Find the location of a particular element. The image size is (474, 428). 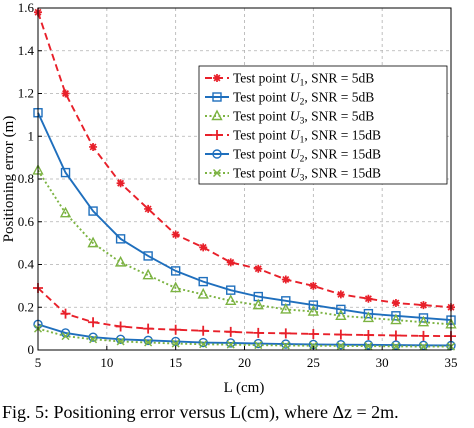

y-tick-label: 0.8 is located at coordinates (26, 178).